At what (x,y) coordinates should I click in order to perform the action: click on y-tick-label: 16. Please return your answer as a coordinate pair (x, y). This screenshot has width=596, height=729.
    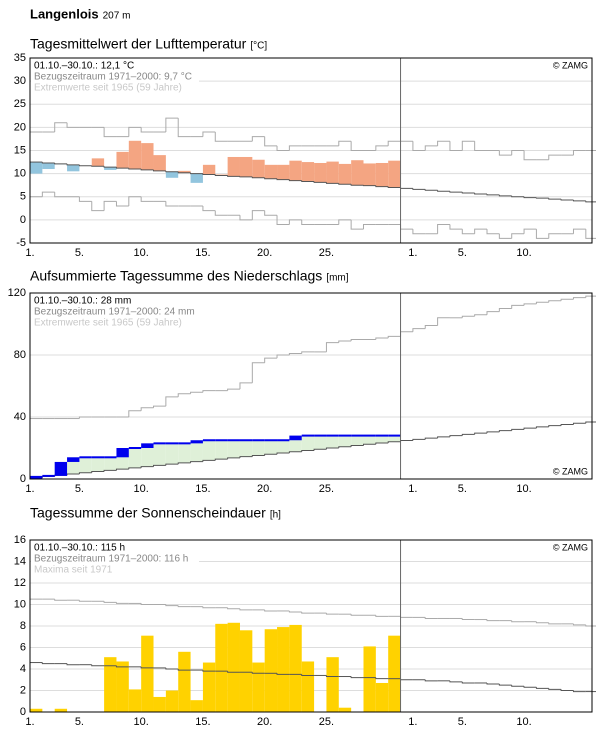
    Looking at the image, I should click on (20, 540).